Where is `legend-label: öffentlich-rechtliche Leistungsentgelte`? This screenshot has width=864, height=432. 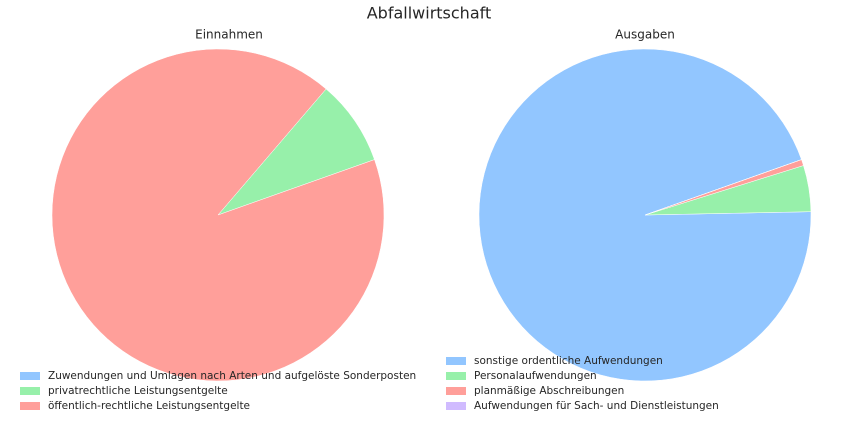
legend-label: öffentlich-rechtliche Leistungsentgelte is located at coordinates (149, 406).